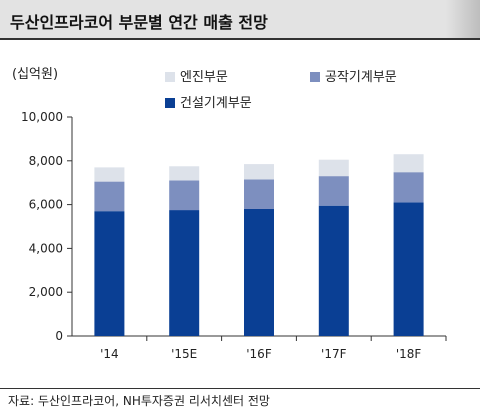  What do you see at coordinates (109, 354) in the screenshot?
I see `x-tick-label: '14` at bounding box center [109, 354].